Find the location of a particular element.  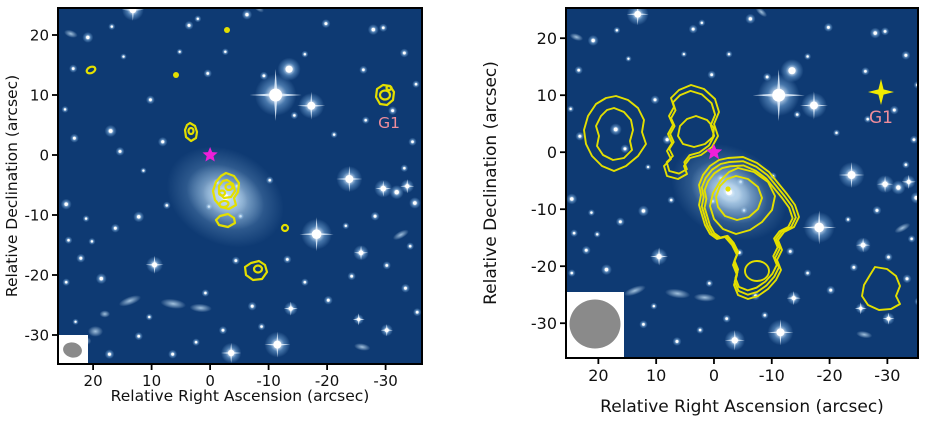

star-halo is located at coordinates (915, 85).